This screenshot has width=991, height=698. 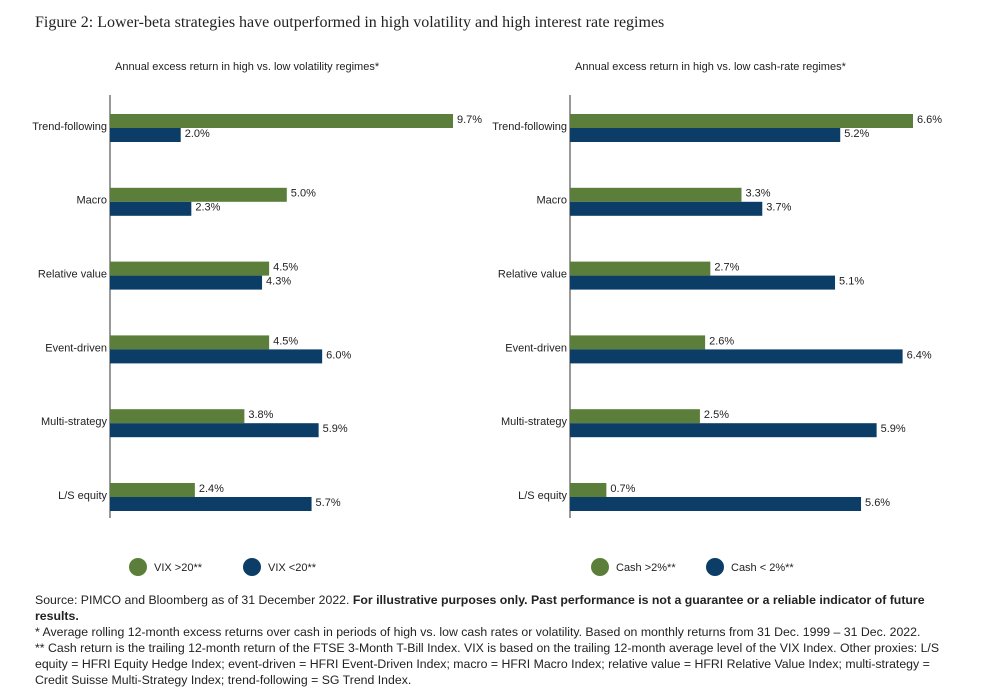 What do you see at coordinates (328, 503) in the screenshot?
I see `value-label: 5.7%` at bounding box center [328, 503].